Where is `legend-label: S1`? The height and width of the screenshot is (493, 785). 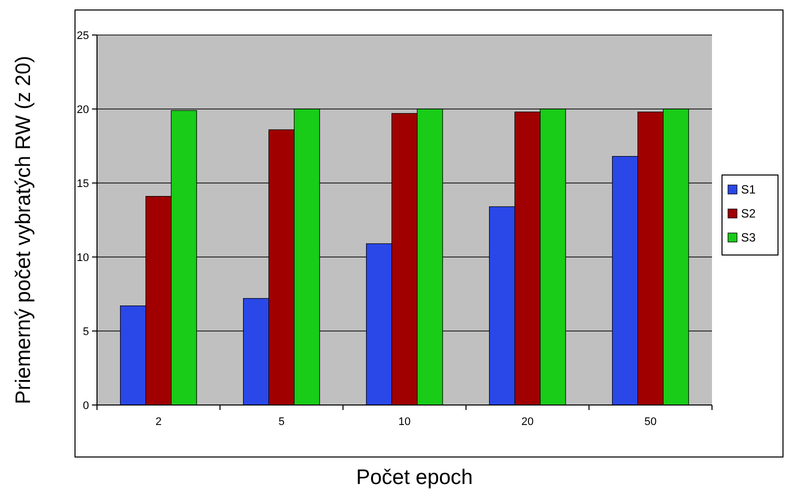
legend-label: S1 is located at coordinates (748, 189).